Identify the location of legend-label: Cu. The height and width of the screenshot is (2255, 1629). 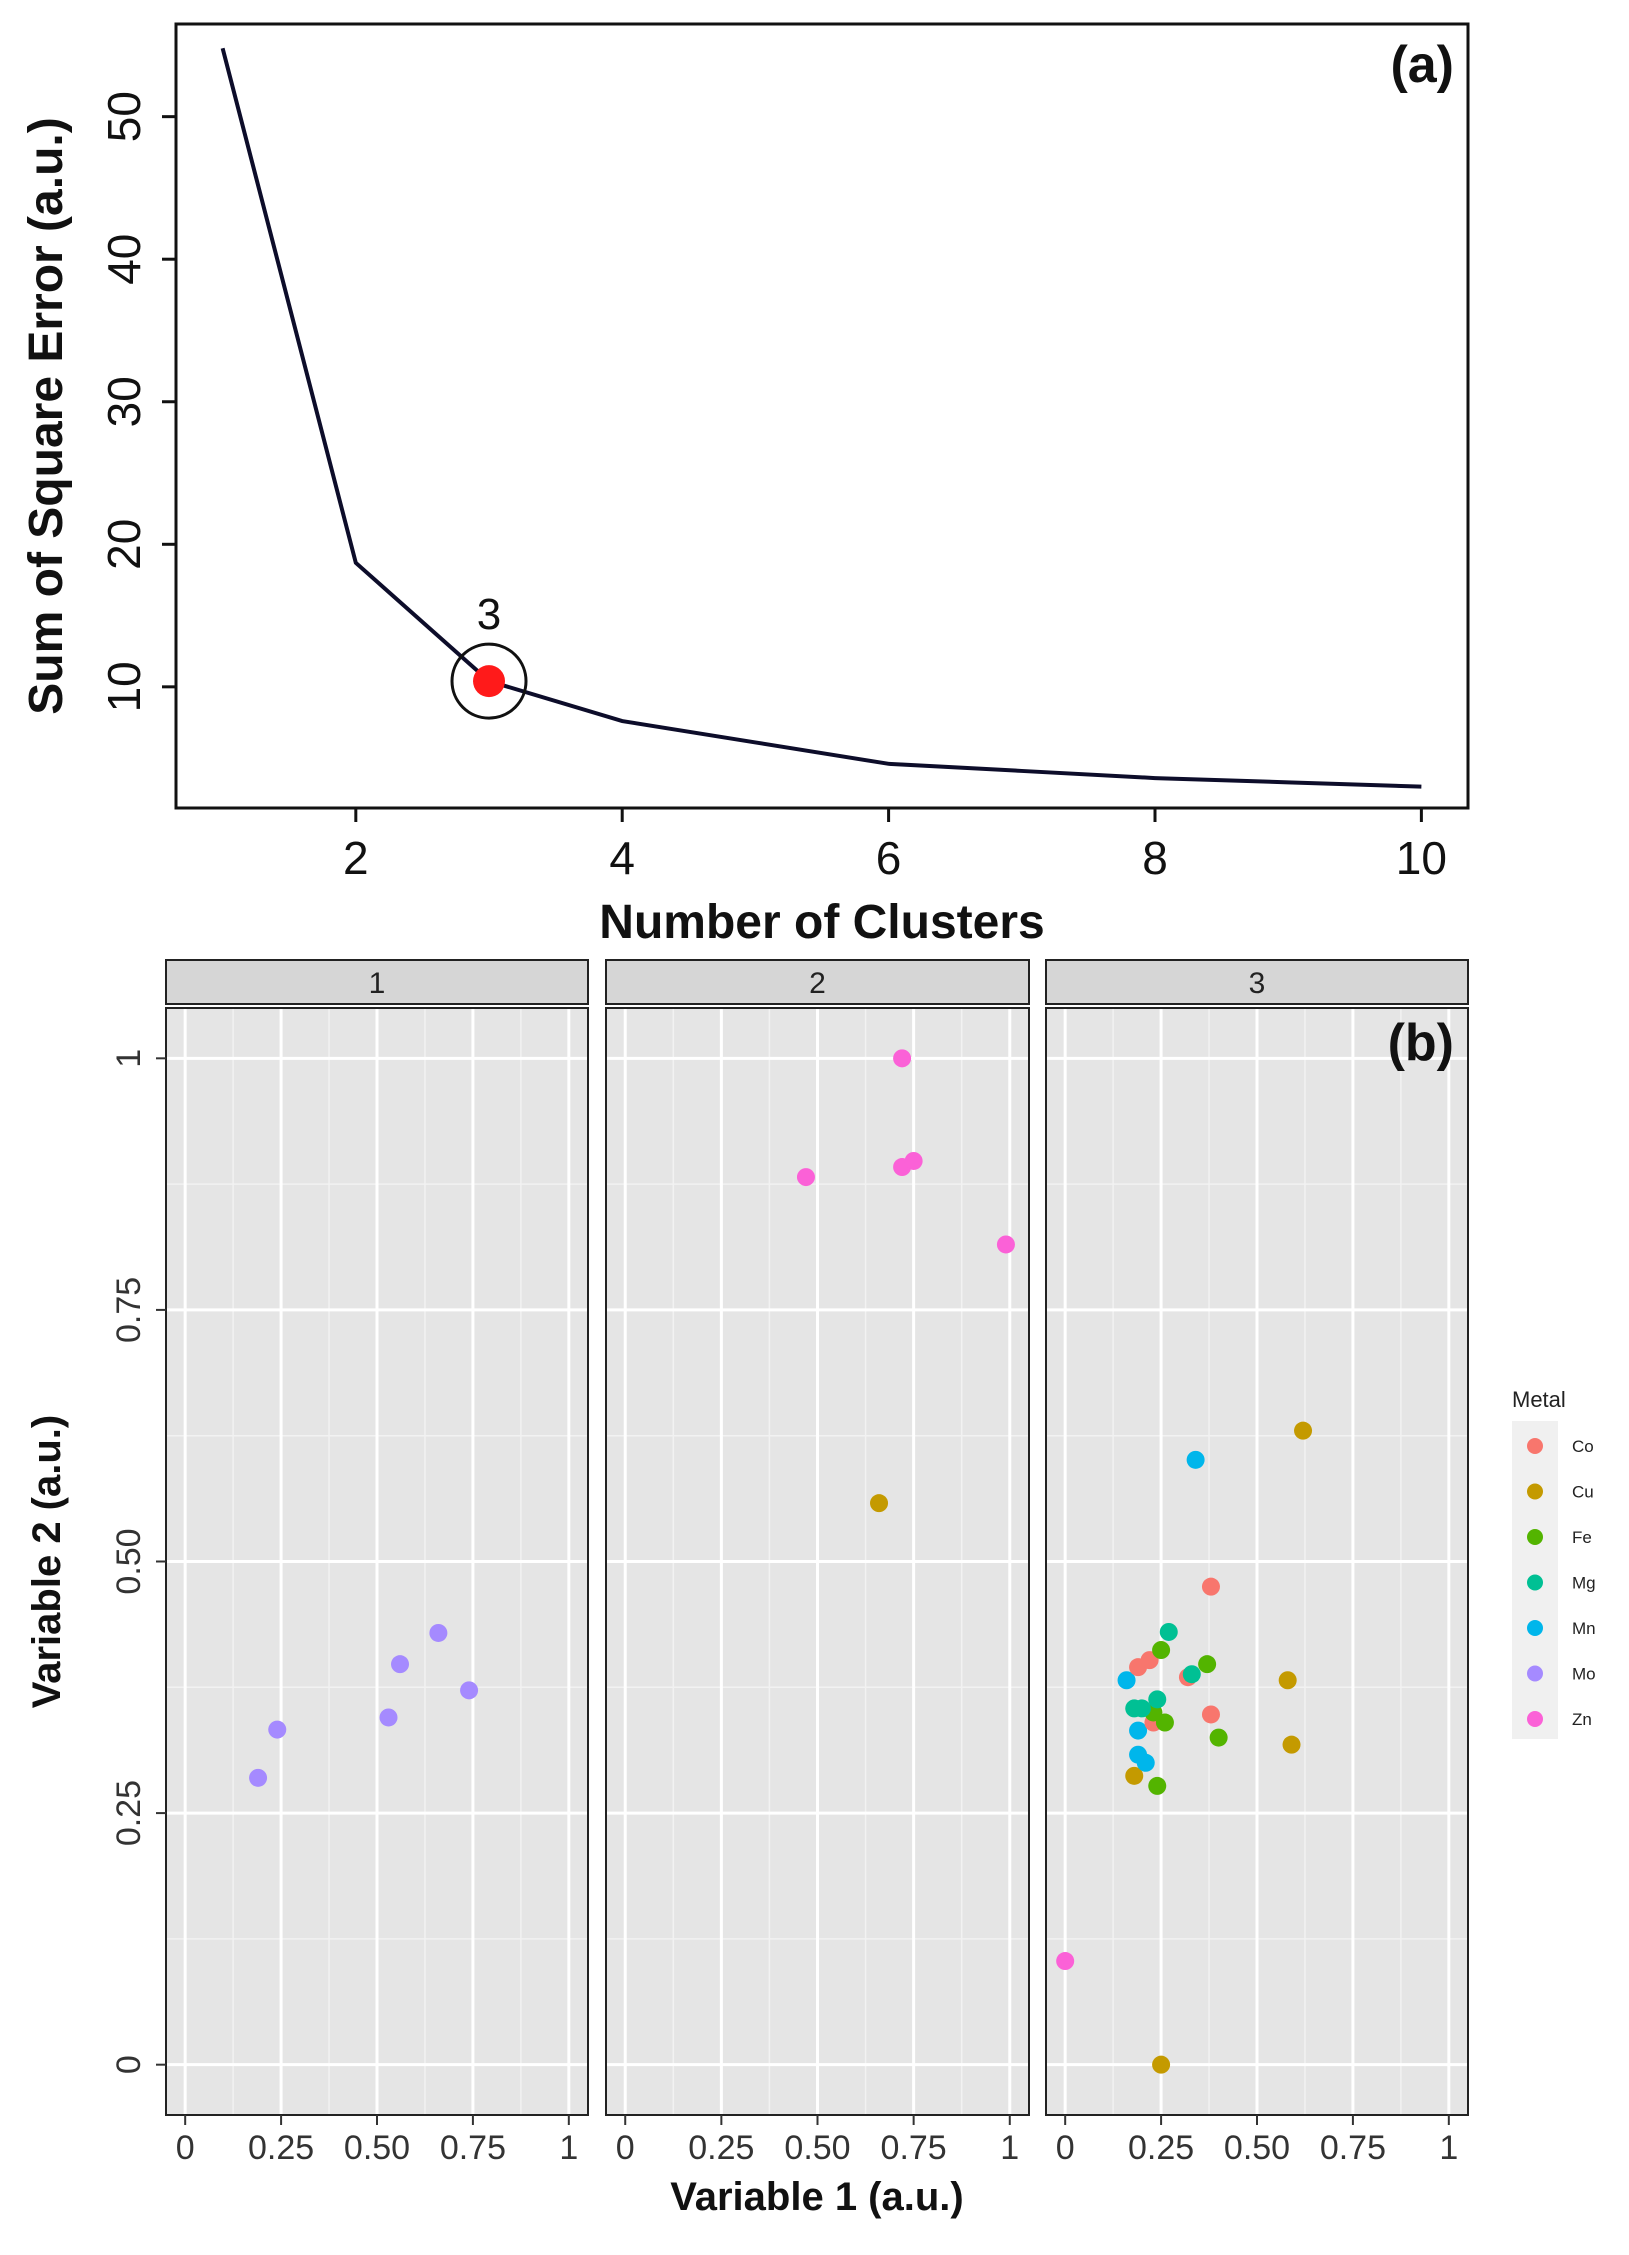
(1583, 1492).